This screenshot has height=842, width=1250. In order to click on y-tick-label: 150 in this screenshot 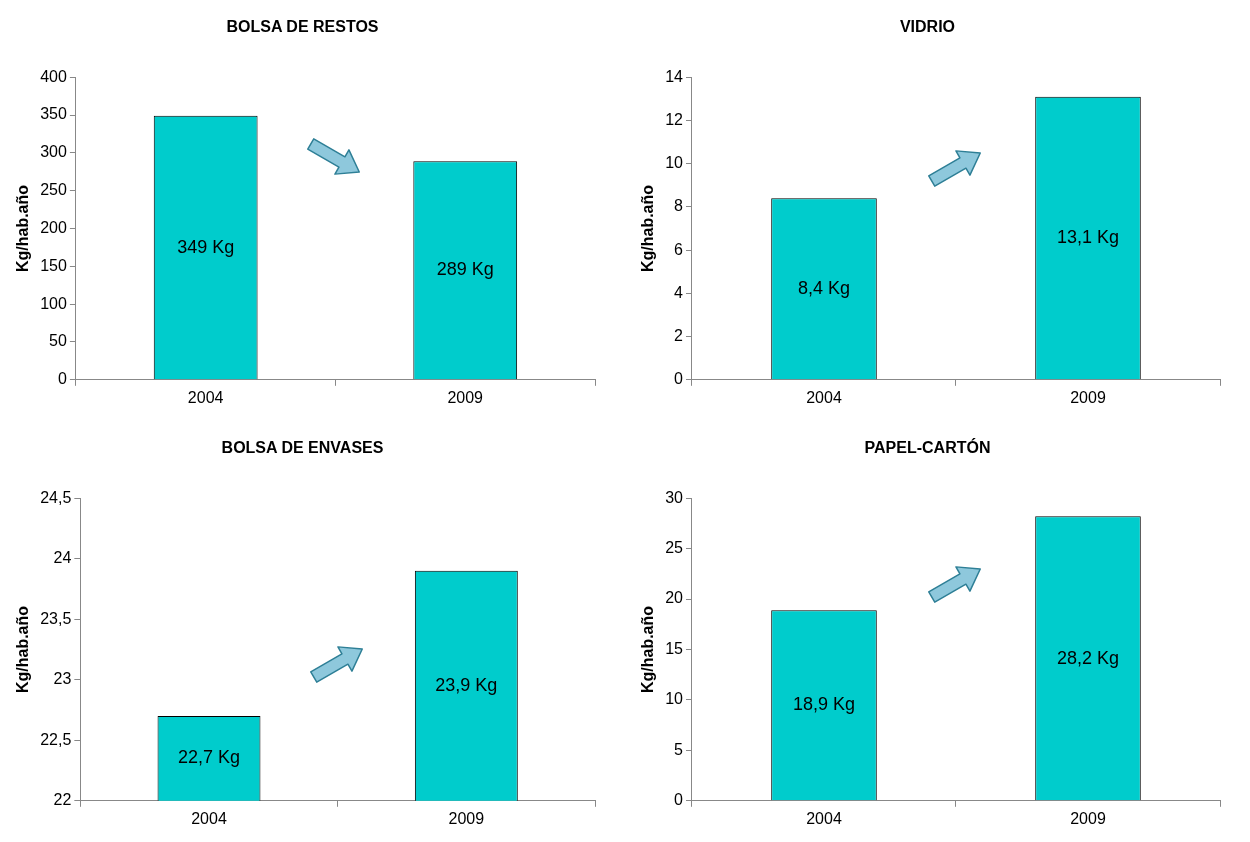, I will do `click(53, 265)`.